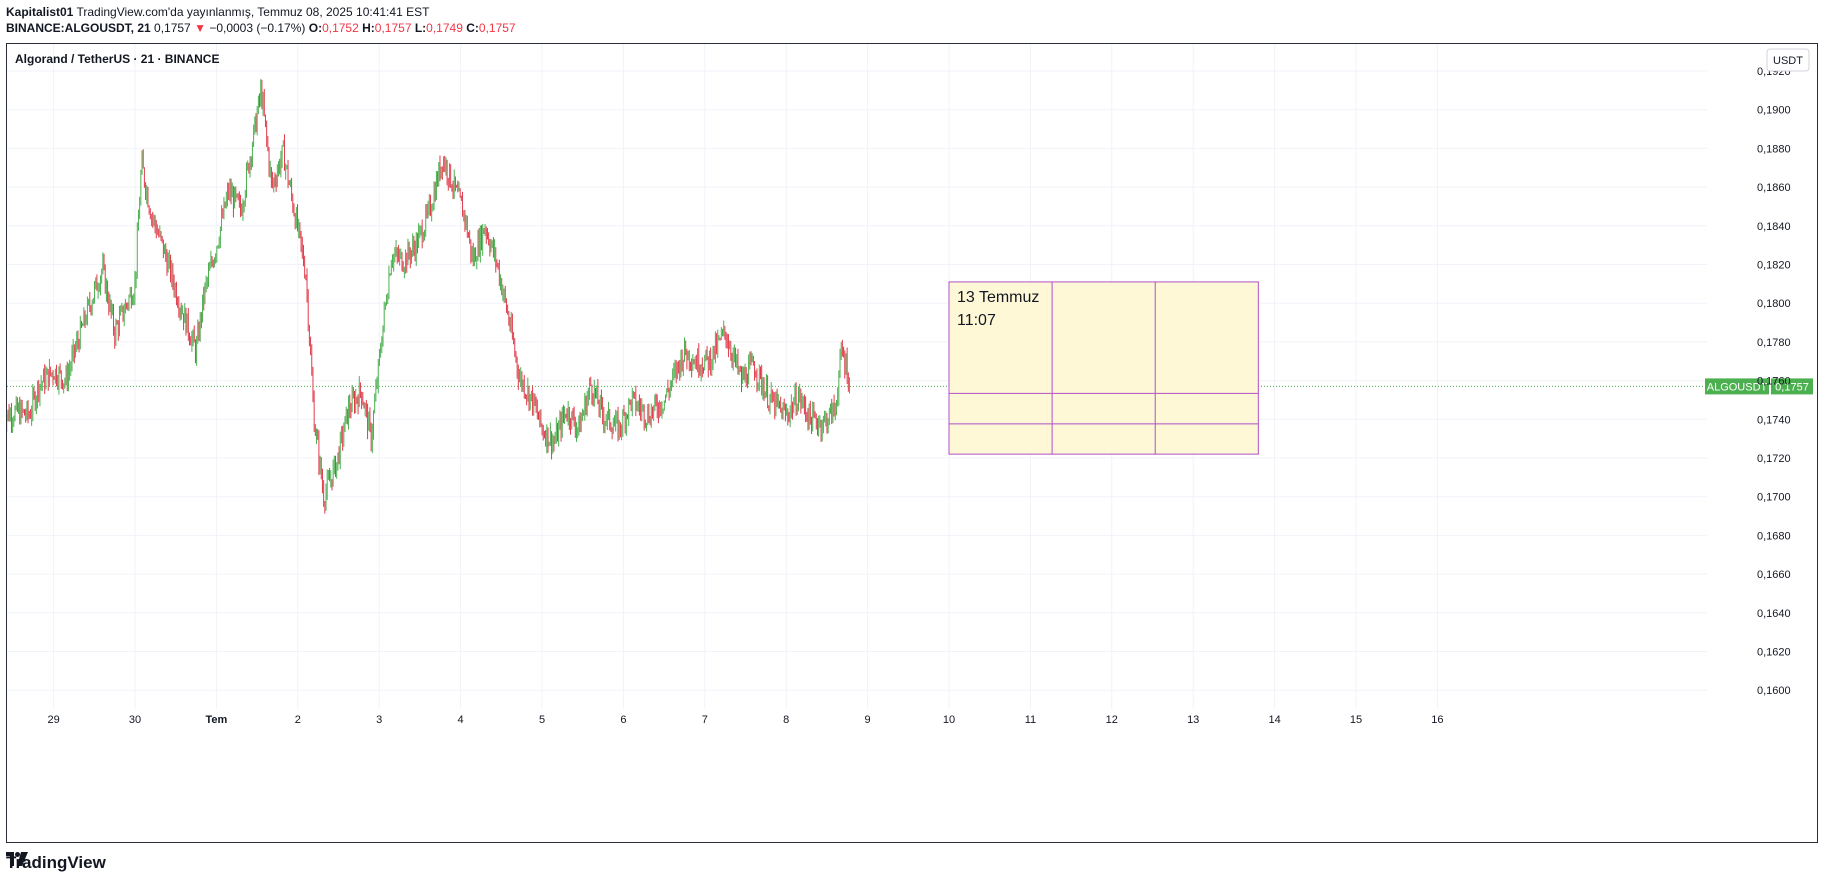 The width and height of the screenshot is (1829, 880). What do you see at coordinates (1774, 575) in the screenshot?
I see `y-tick-label: 0,1660` at bounding box center [1774, 575].